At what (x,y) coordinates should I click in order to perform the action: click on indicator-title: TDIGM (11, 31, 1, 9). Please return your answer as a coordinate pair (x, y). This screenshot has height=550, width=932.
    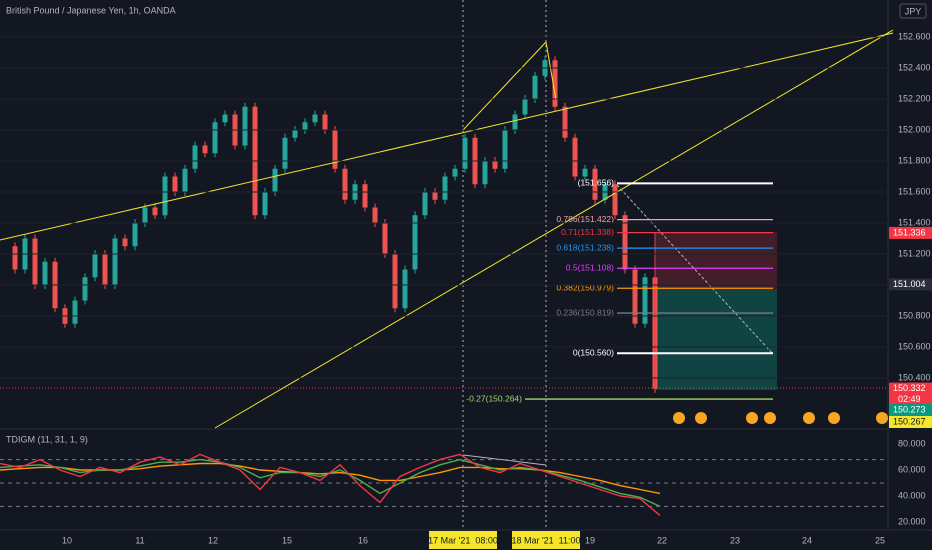
    Looking at the image, I should click on (47, 439).